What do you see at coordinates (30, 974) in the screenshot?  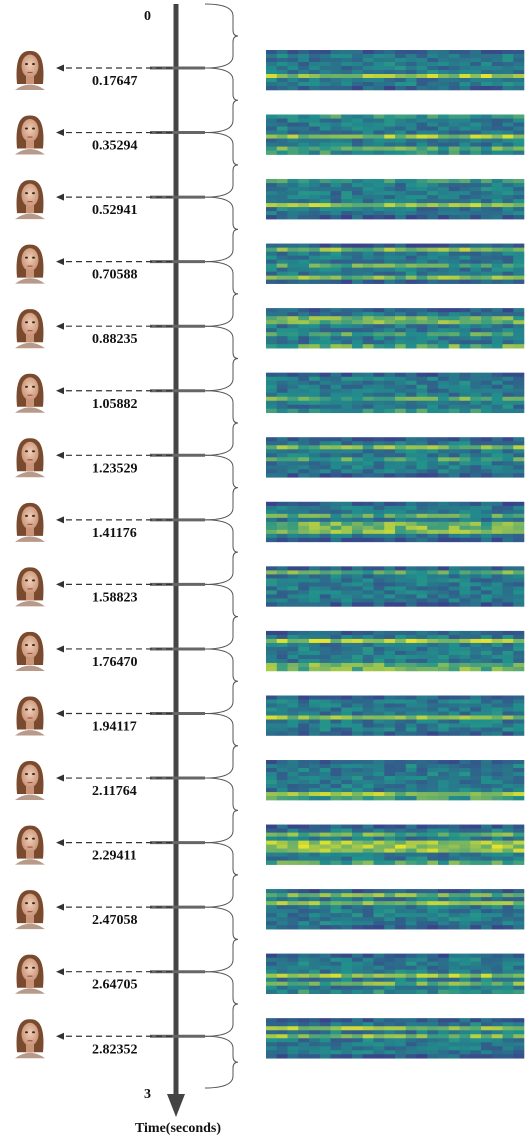 I see `face-icon` at bounding box center [30, 974].